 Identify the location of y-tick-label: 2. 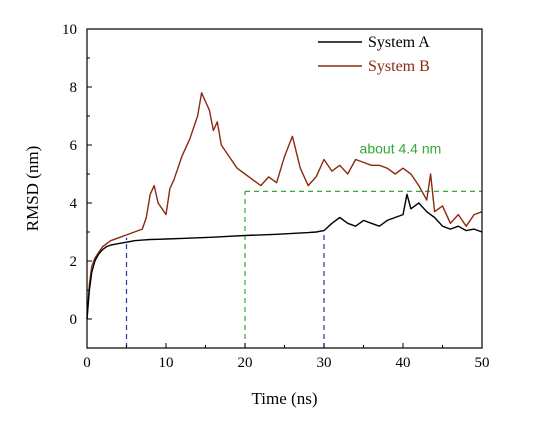
(74, 262).